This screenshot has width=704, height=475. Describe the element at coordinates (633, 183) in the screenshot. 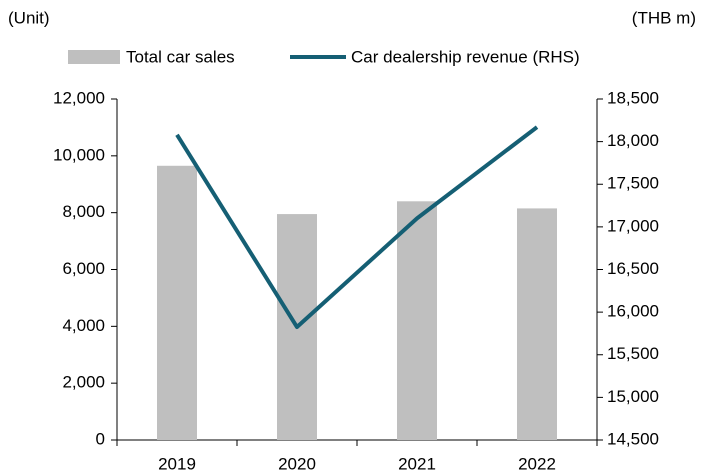

I see `y2-tick-label: 17,500` at that location.